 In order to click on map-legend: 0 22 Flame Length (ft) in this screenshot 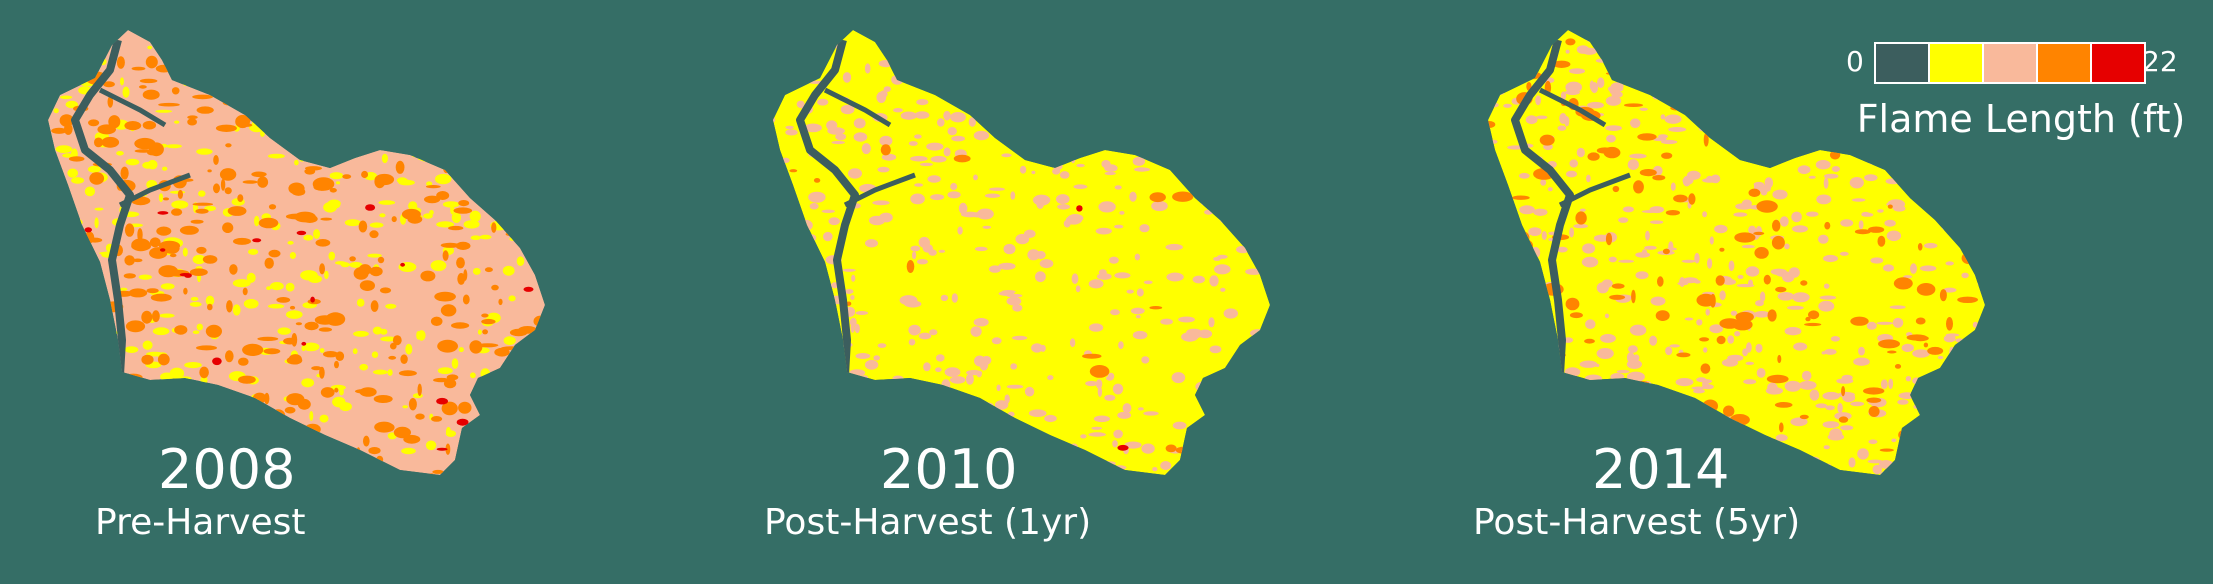, I will do `click(2021, 93)`.